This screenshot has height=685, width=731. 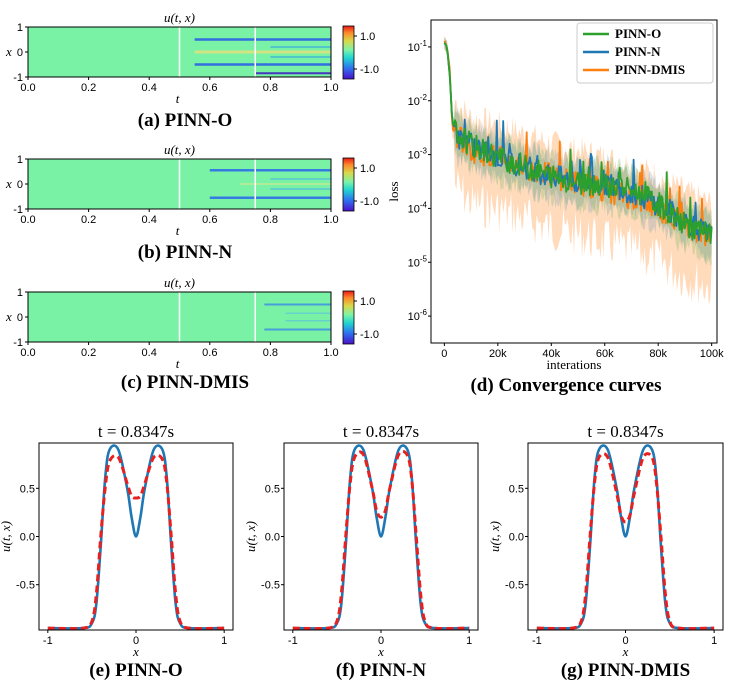 I want to click on ytick-exponent: -6, so click(x=424, y=312).